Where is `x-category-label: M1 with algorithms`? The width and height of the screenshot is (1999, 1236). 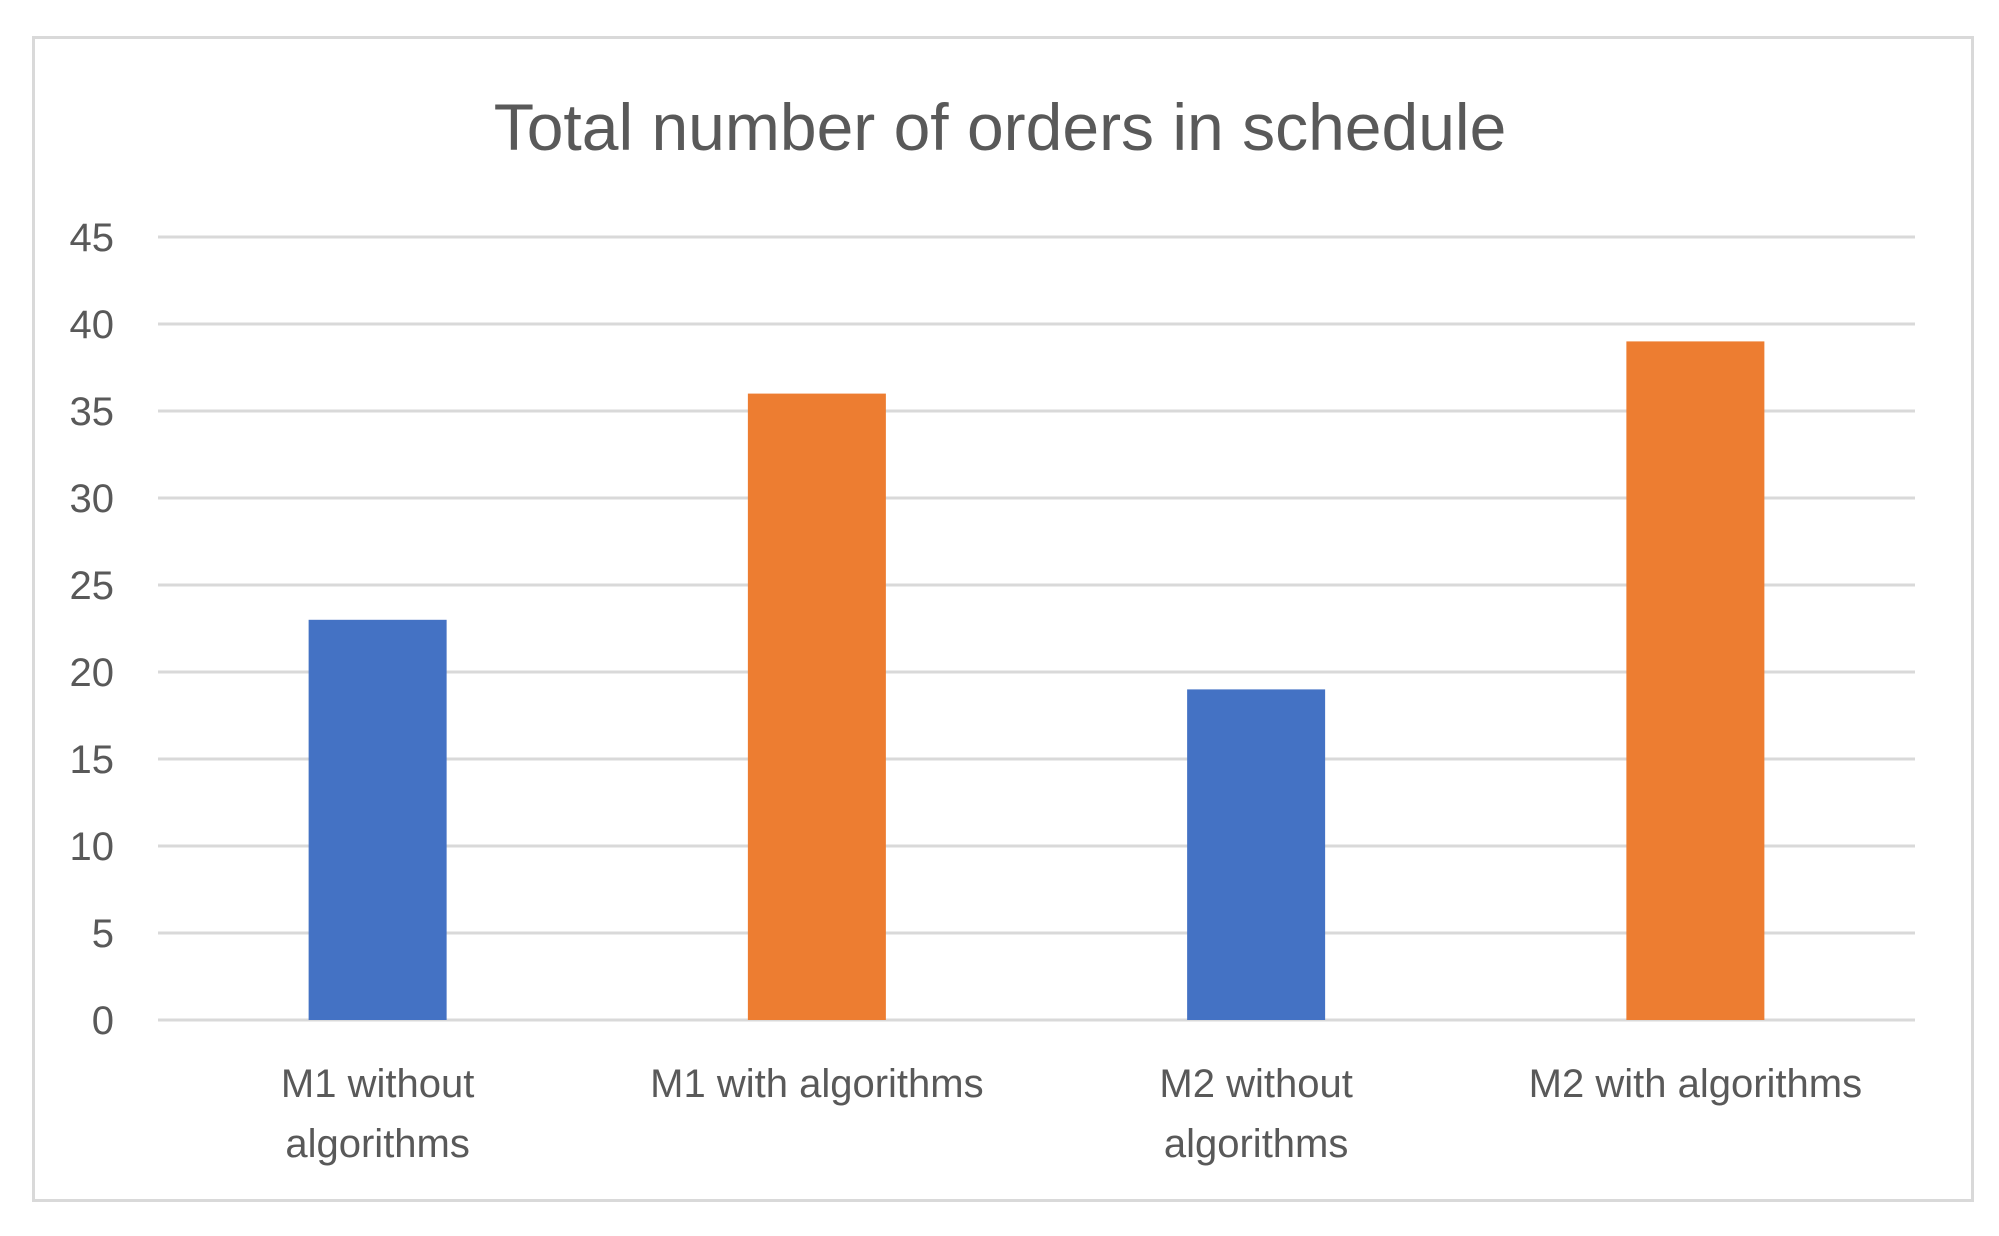 x-category-label: M1 with algorithms is located at coordinates (816, 1084).